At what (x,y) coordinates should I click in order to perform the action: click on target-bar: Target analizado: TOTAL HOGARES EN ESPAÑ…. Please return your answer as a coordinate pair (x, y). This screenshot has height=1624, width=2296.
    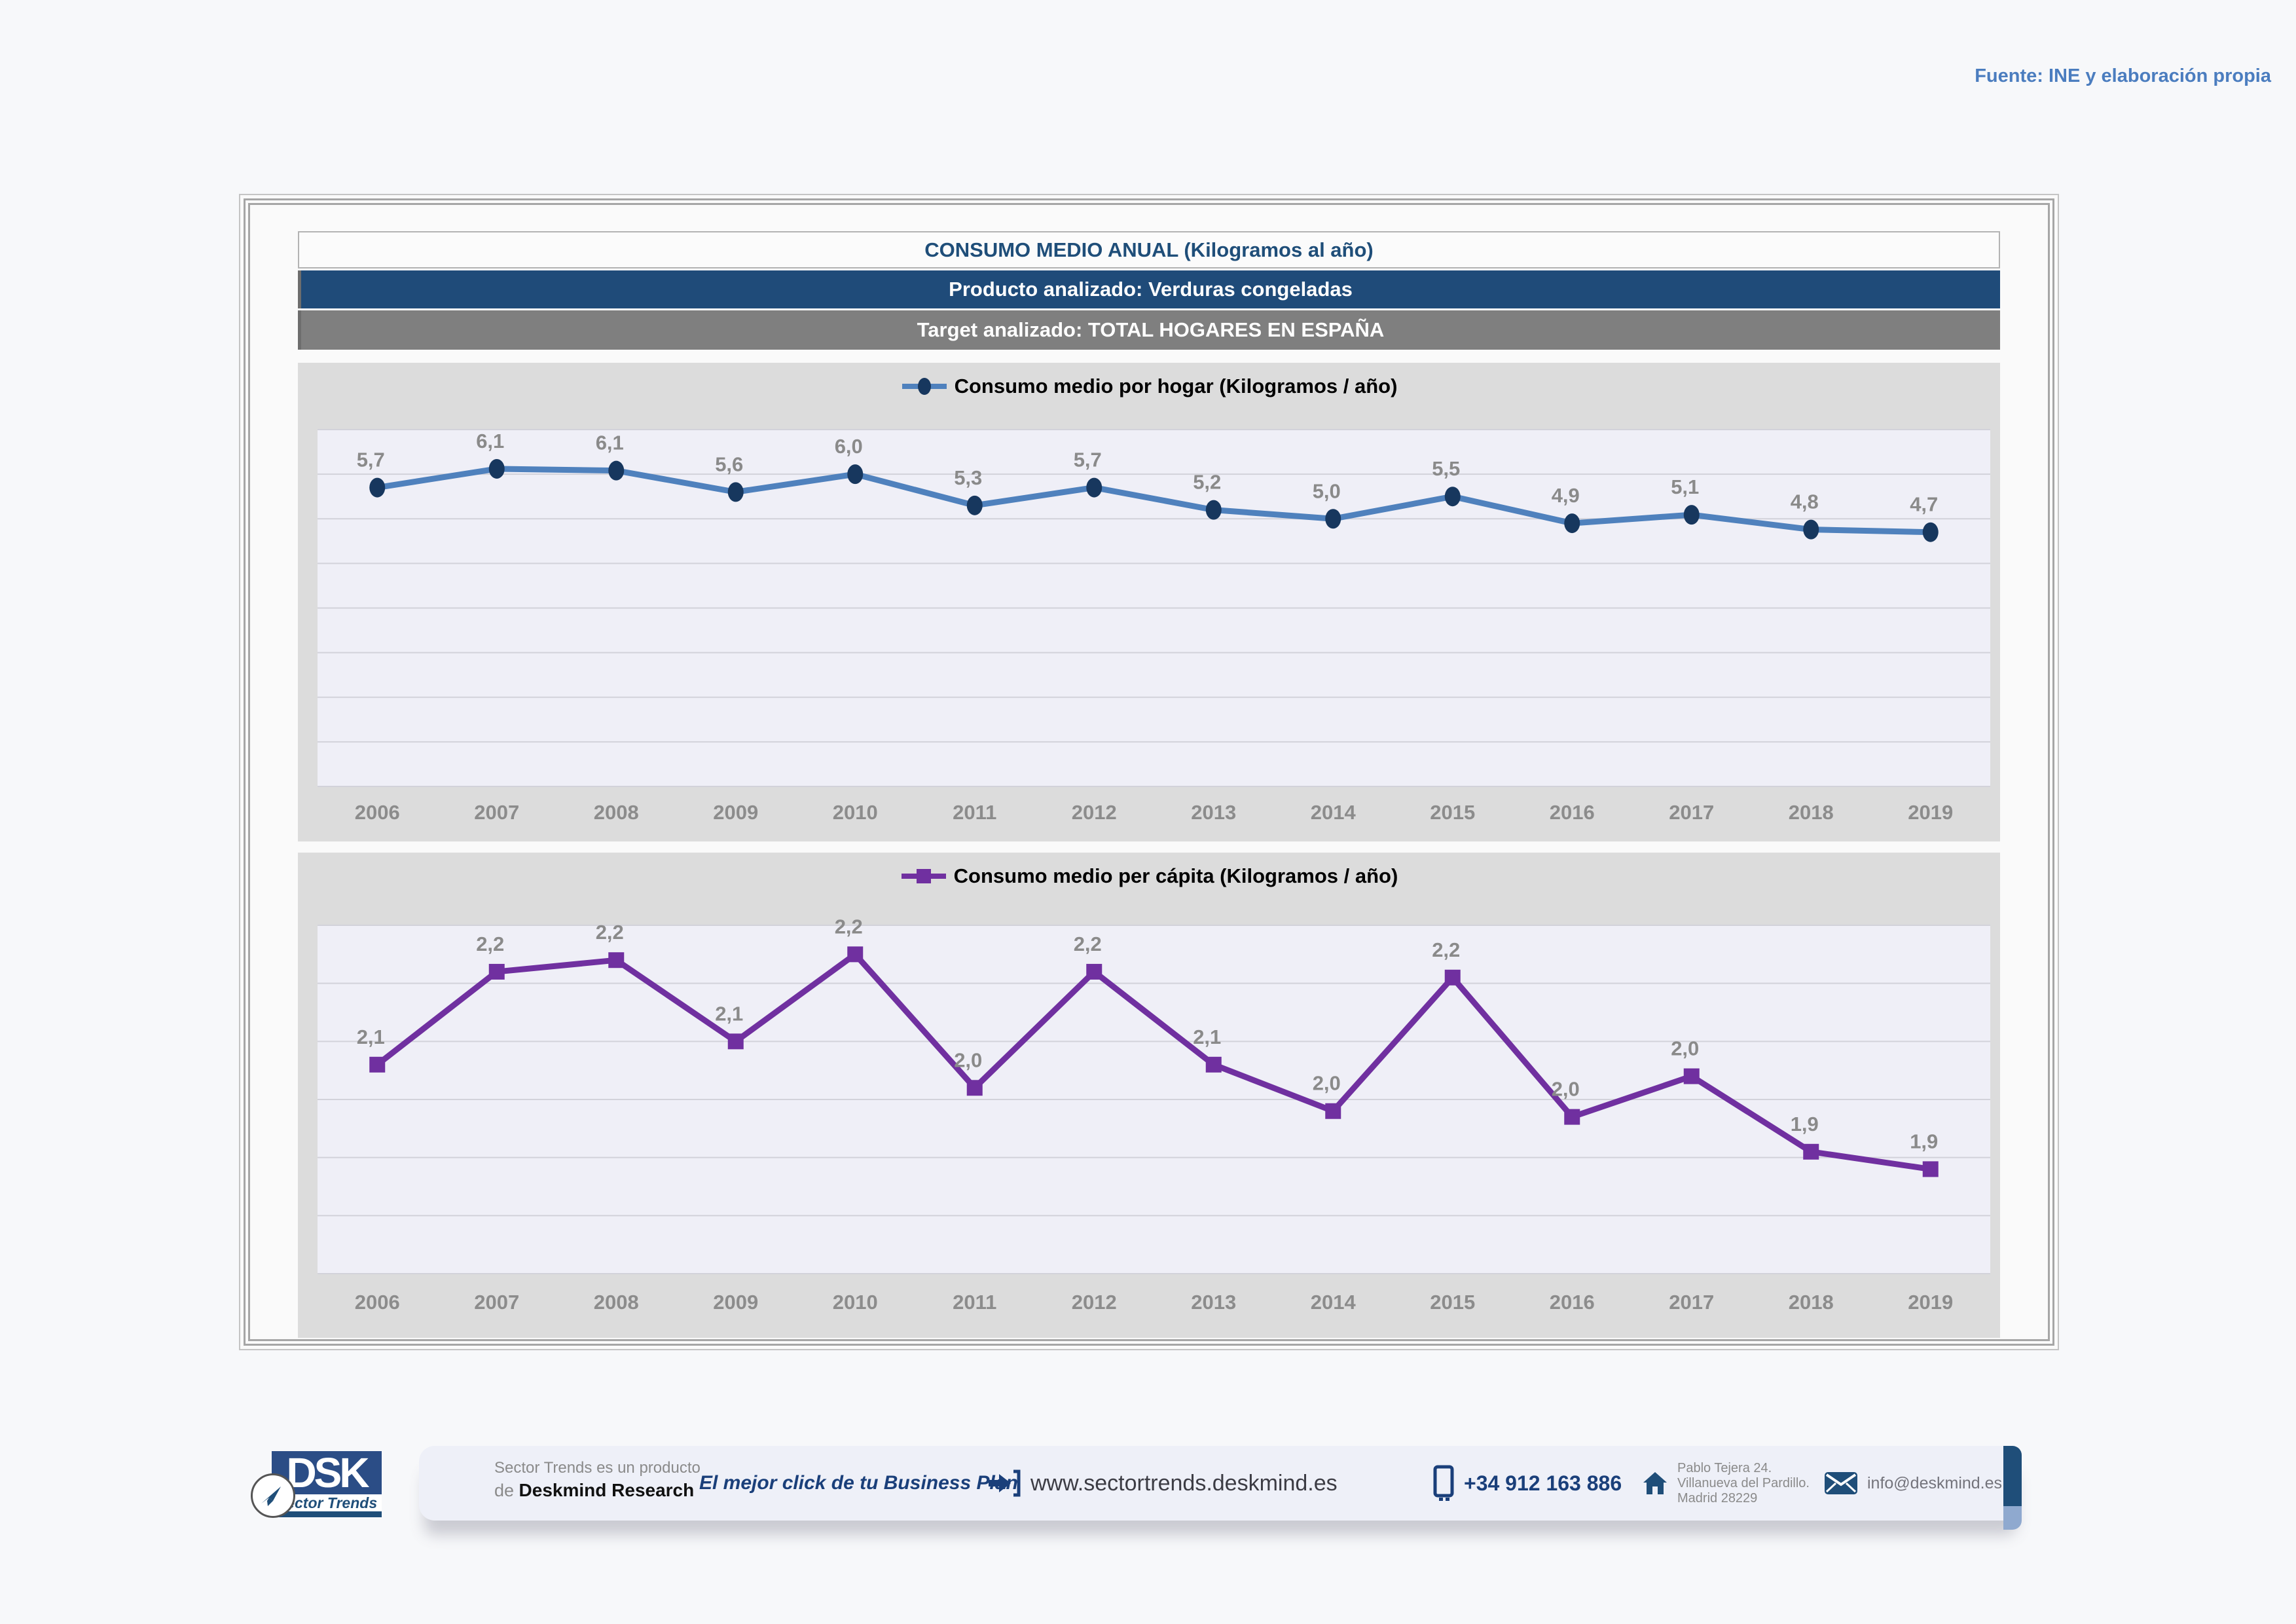
    Looking at the image, I should click on (1149, 330).